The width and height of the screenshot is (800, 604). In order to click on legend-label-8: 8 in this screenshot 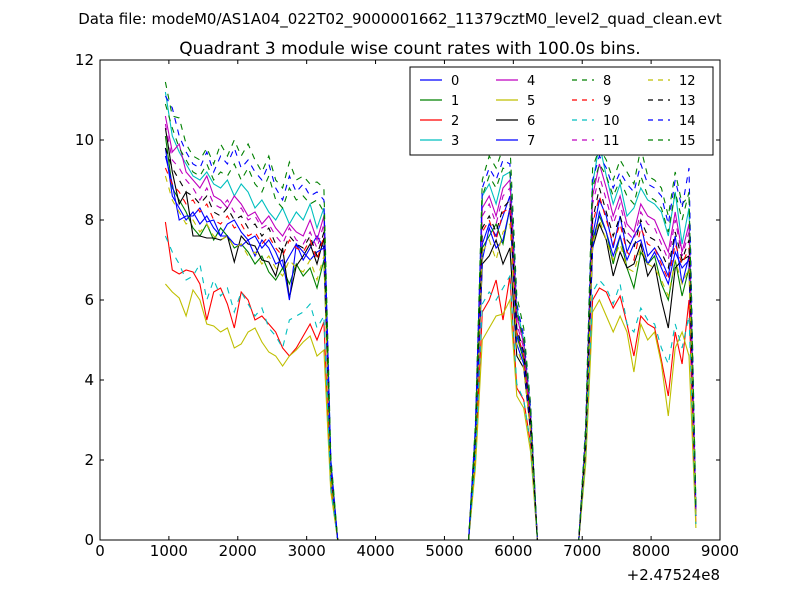, I will do `click(607, 81)`.